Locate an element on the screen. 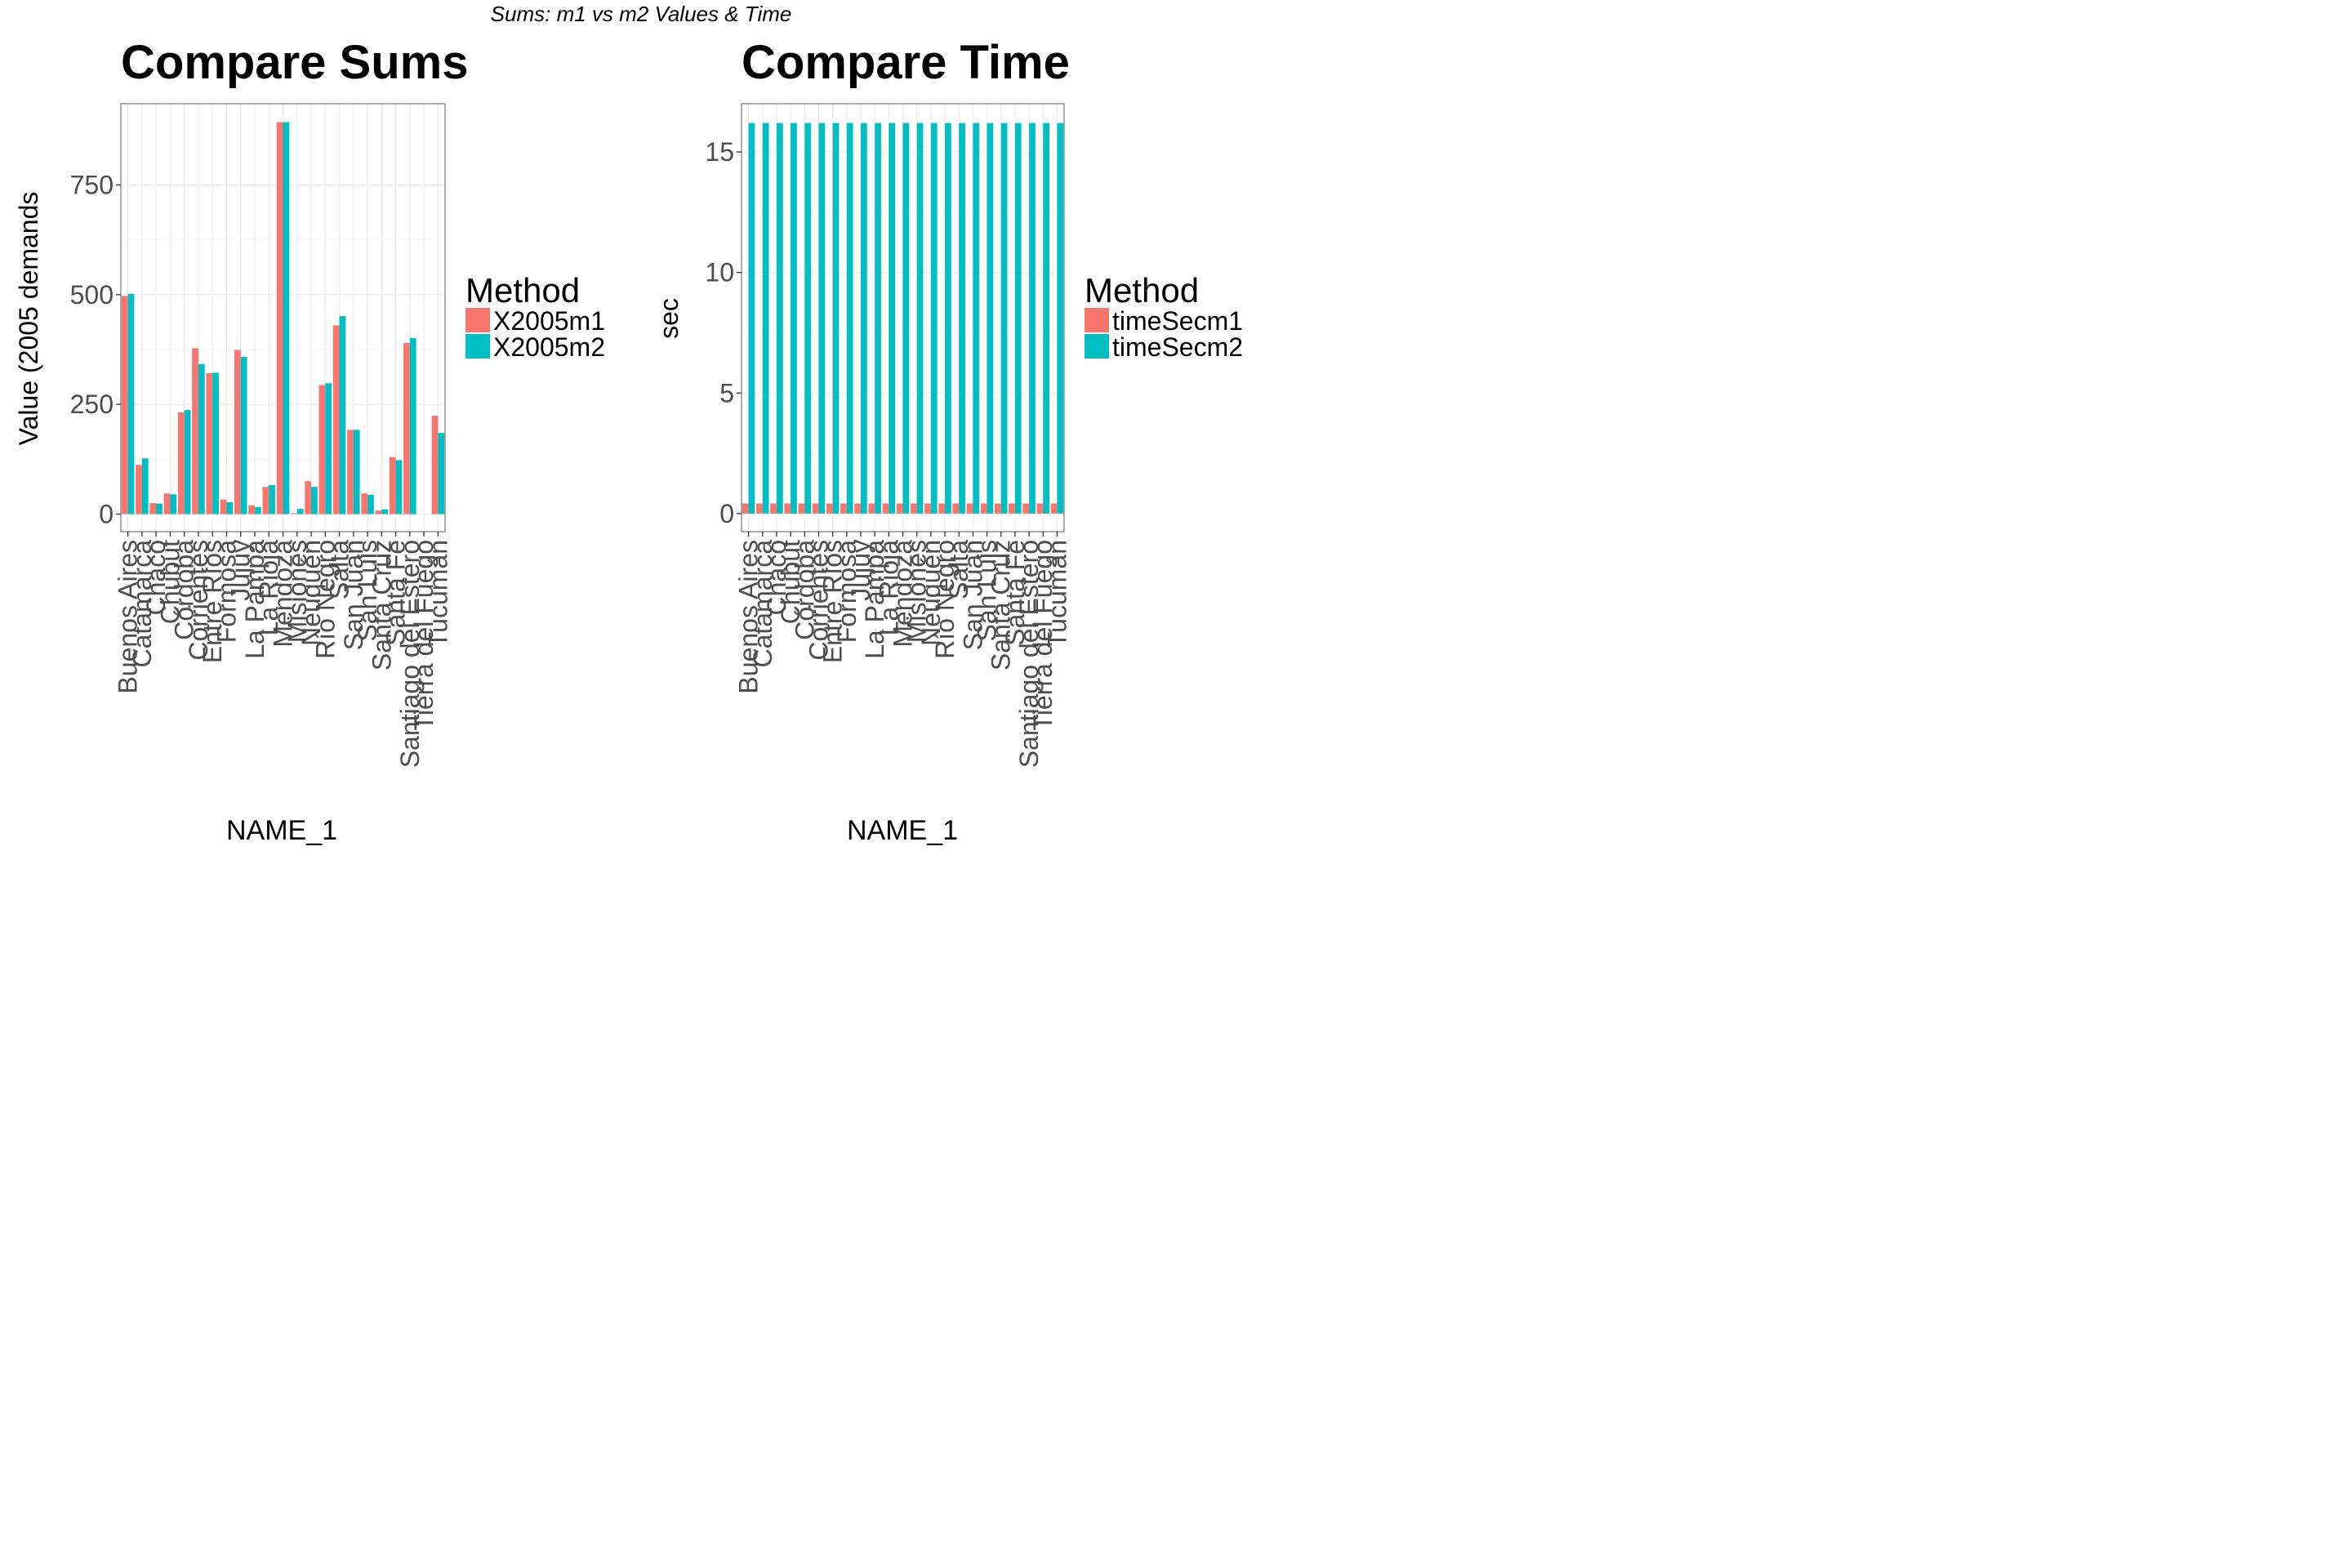  time-bar-timesecm1-san-luis is located at coordinates (983, 508).